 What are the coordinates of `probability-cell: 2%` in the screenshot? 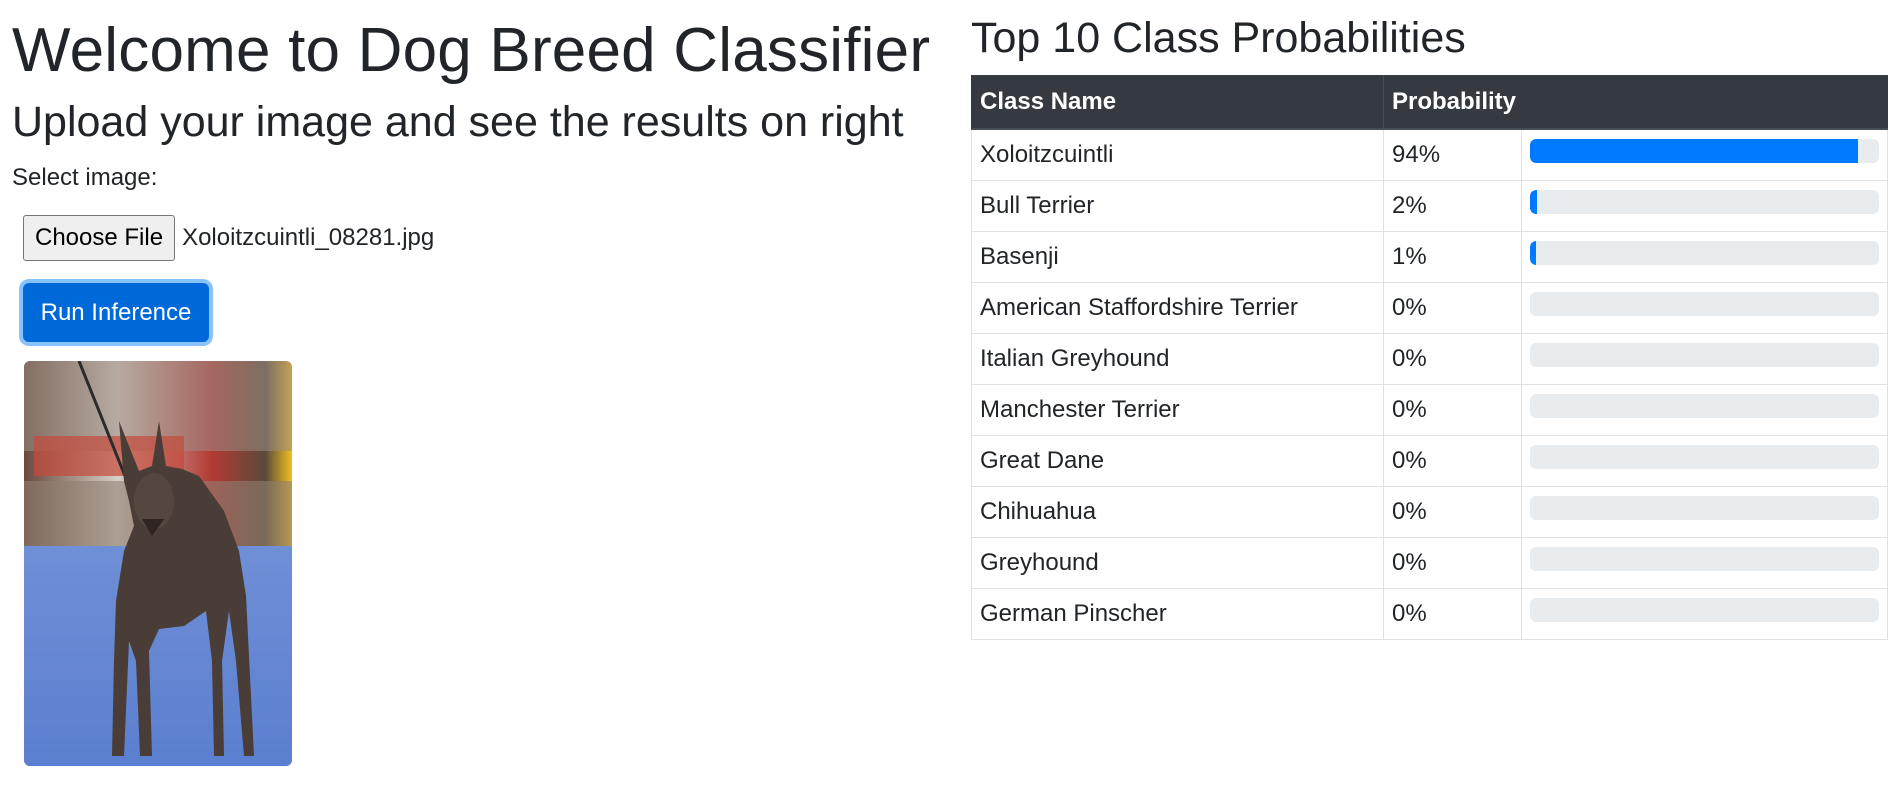 It's located at (1452, 206).